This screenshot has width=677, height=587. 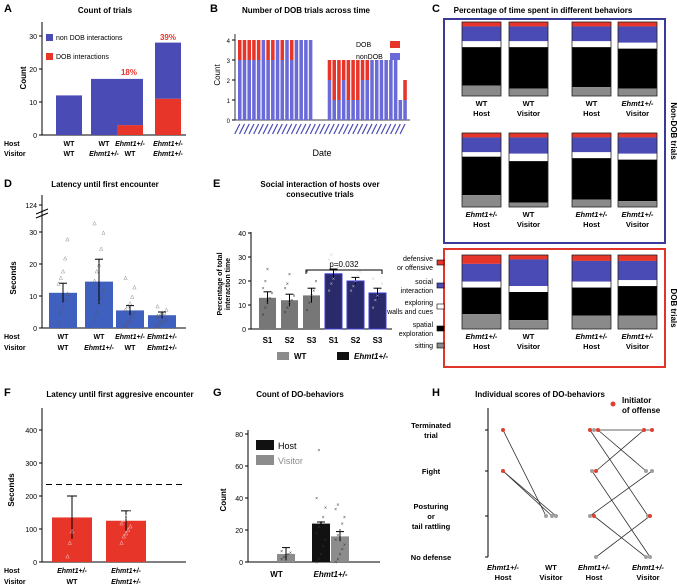 What do you see at coordinates (31, 530) in the screenshot?
I see `y-tick-label: 100` at bounding box center [31, 530].